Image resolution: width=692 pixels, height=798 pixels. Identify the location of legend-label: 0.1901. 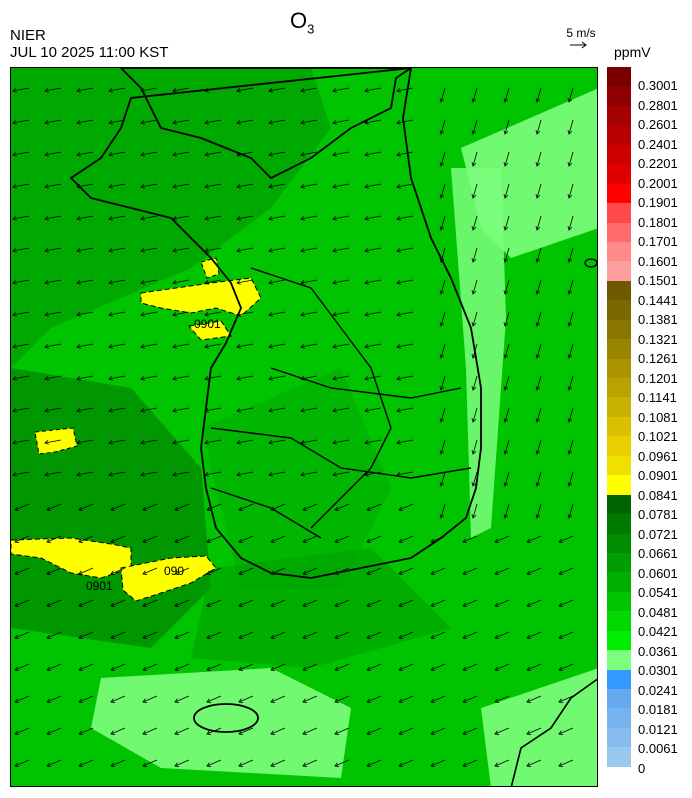
(658, 202).